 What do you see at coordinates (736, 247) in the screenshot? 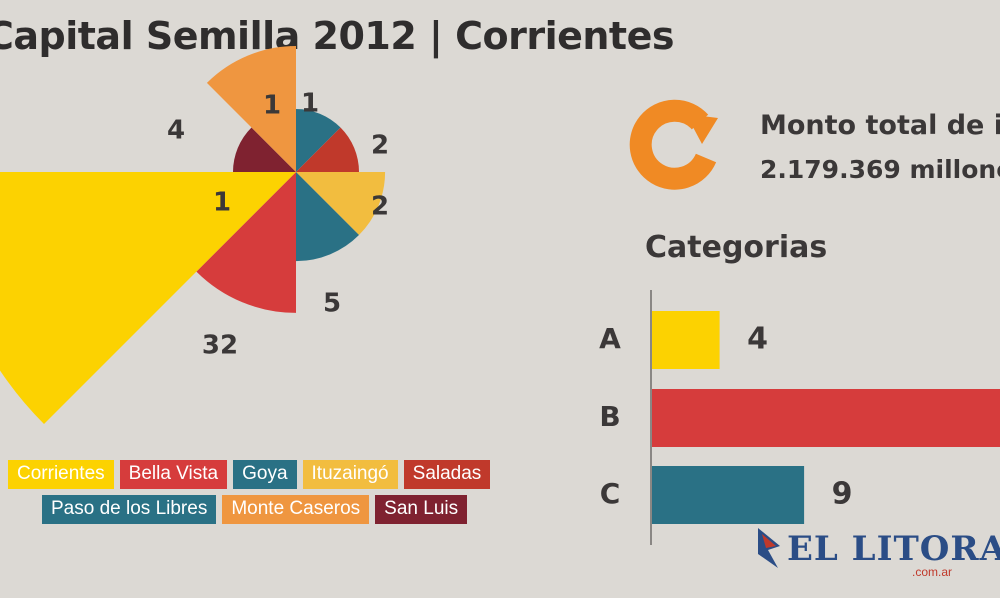
I see `bar-chart-title: Categorias` at bounding box center [736, 247].